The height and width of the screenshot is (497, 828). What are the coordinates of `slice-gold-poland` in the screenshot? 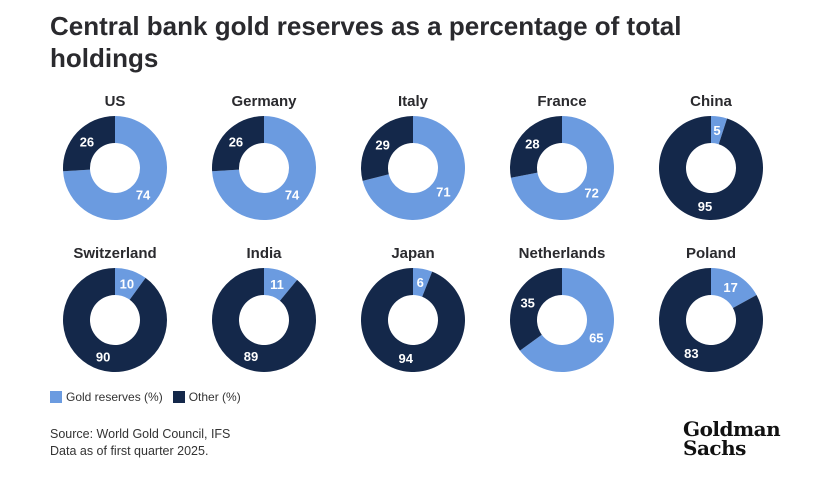 It's located at (734, 288).